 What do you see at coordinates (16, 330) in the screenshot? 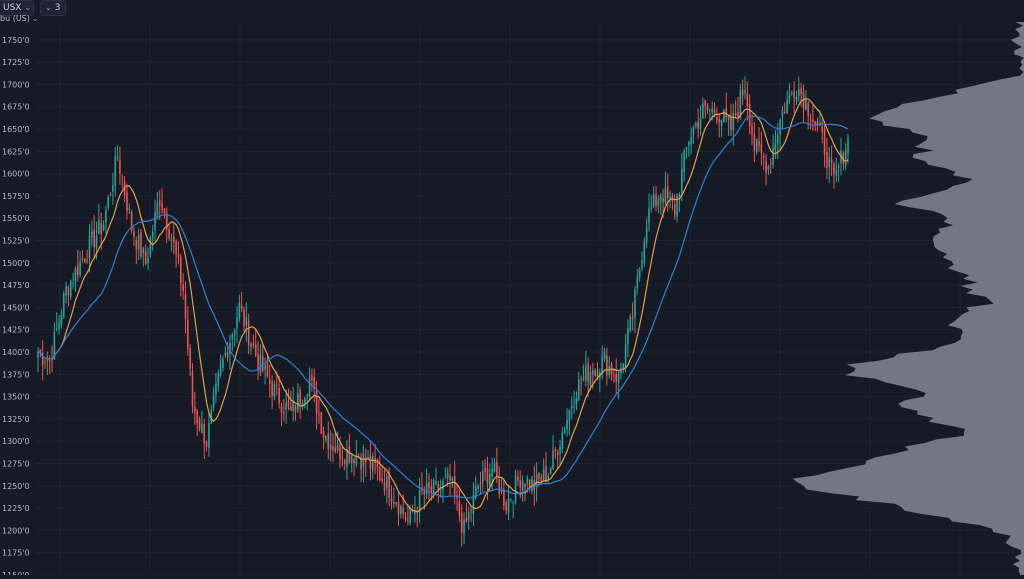
I see `y-axis-tick-label: 1425'0` at bounding box center [16, 330].